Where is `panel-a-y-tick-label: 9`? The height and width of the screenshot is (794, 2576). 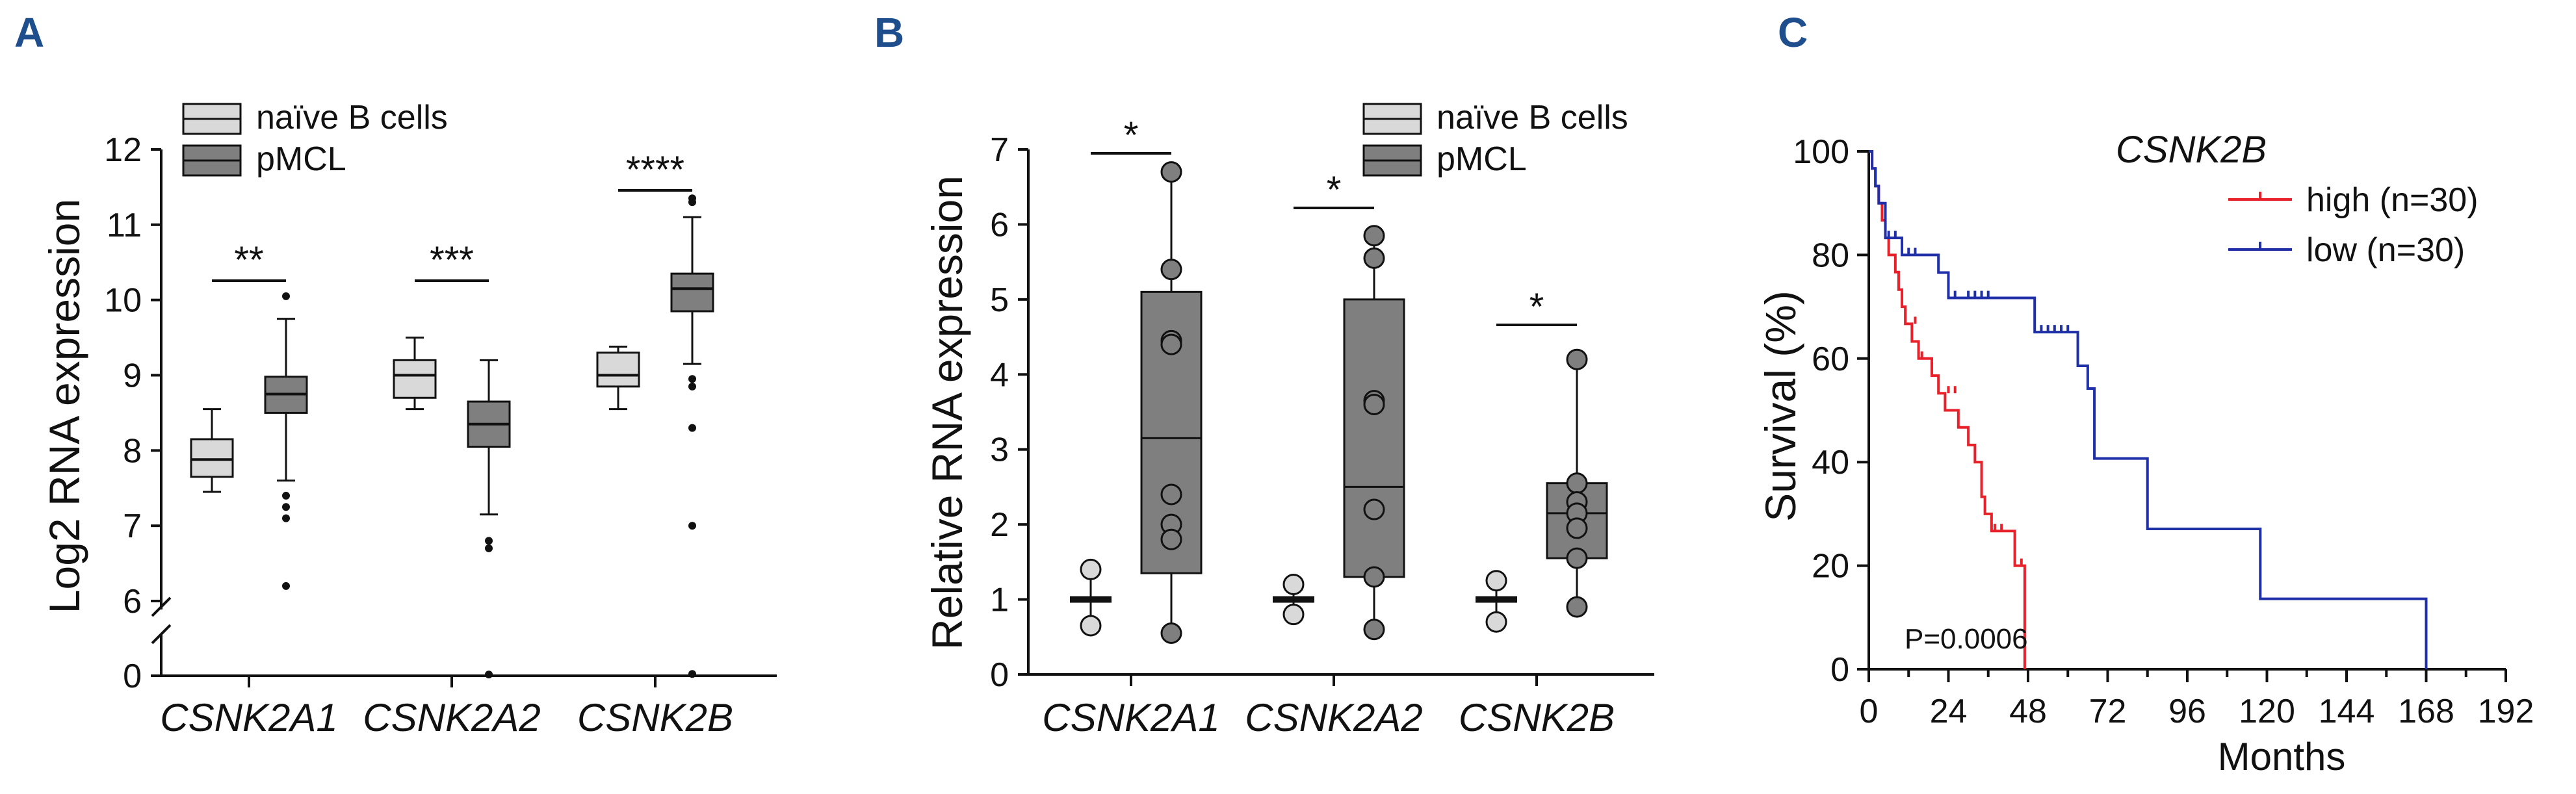 panel-a-y-tick-label: 9 is located at coordinates (132, 376).